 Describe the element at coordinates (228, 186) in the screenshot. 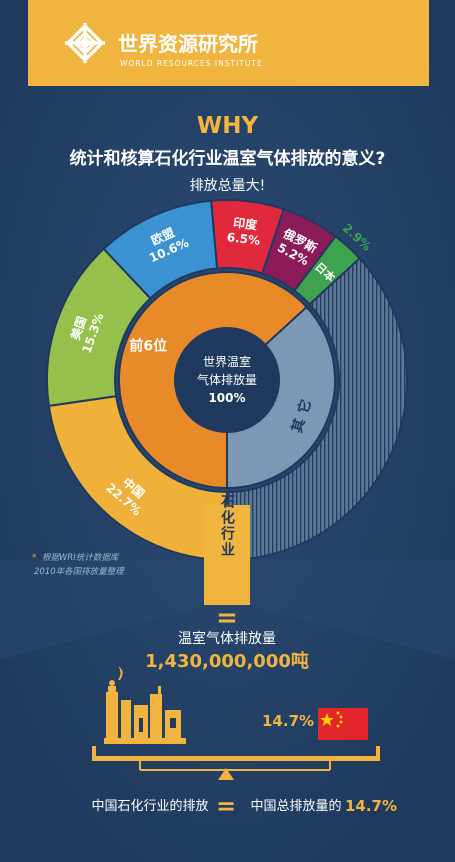

I see `answer-text: 排放总量大!` at that location.